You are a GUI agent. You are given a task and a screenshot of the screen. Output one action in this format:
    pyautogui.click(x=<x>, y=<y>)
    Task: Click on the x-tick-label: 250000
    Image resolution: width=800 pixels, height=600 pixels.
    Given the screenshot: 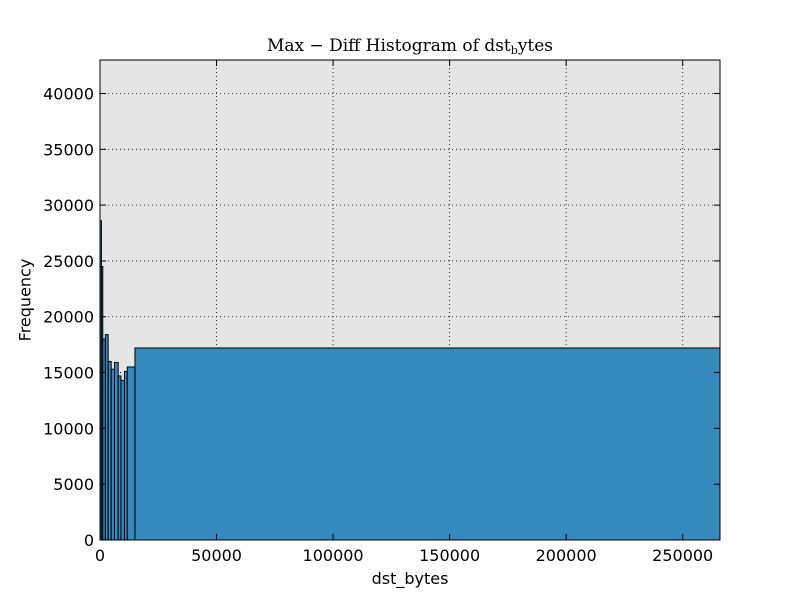 What is the action you would take?
    pyautogui.click(x=682, y=555)
    